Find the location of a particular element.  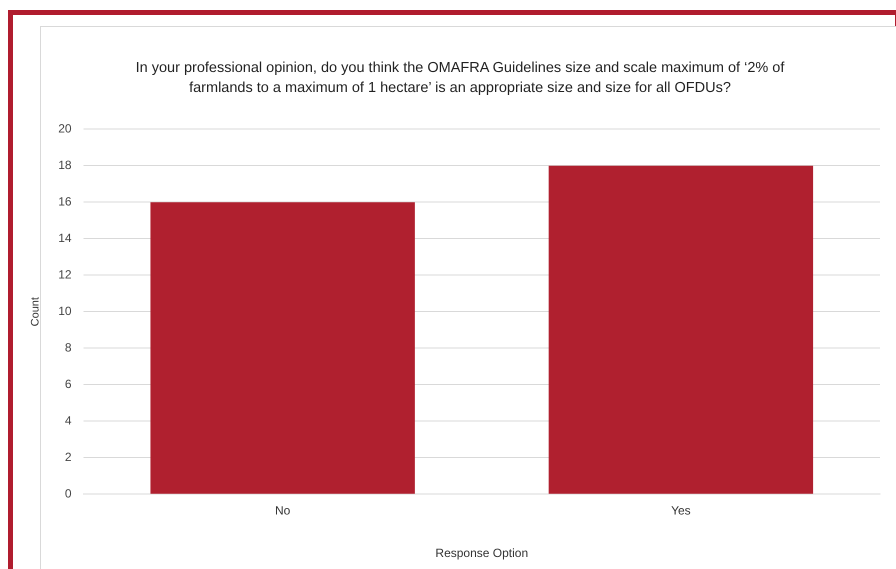

x-tick-label: No is located at coordinates (282, 511).